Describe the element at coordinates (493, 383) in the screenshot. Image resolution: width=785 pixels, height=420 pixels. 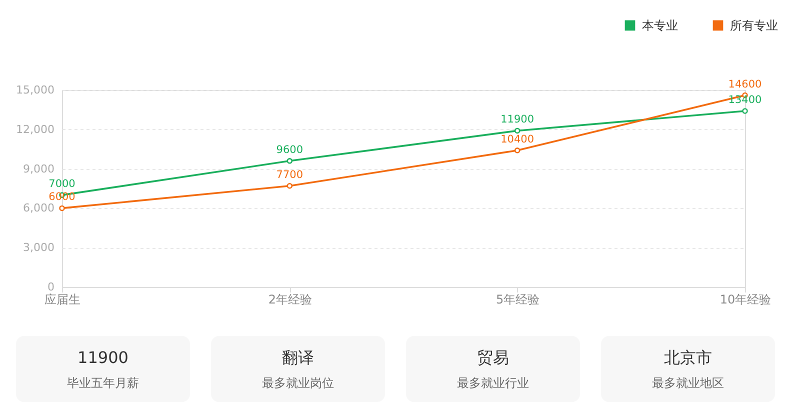
I see `text: 最多就业行业` at that location.